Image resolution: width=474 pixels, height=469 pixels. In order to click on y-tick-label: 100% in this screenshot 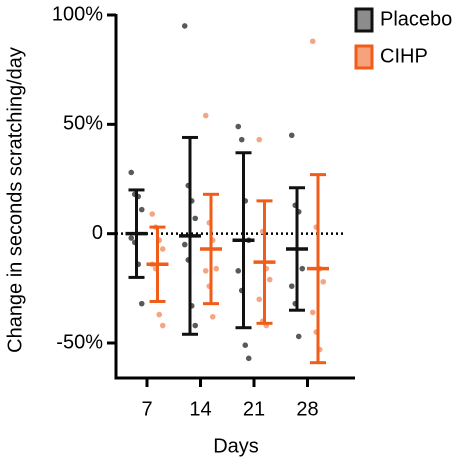, I will do `click(77, 14)`.